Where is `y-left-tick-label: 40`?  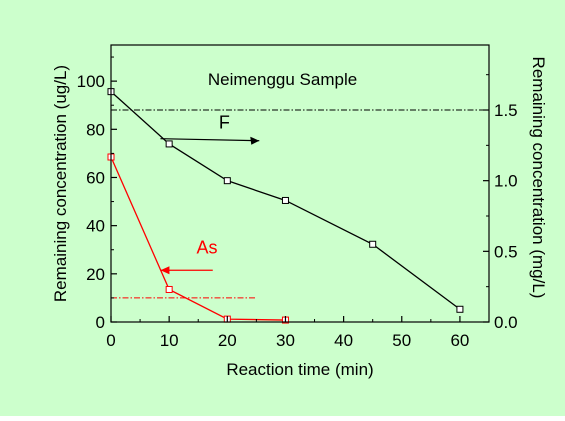
y-left-tick-label: 40 is located at coordinates (95, 226).